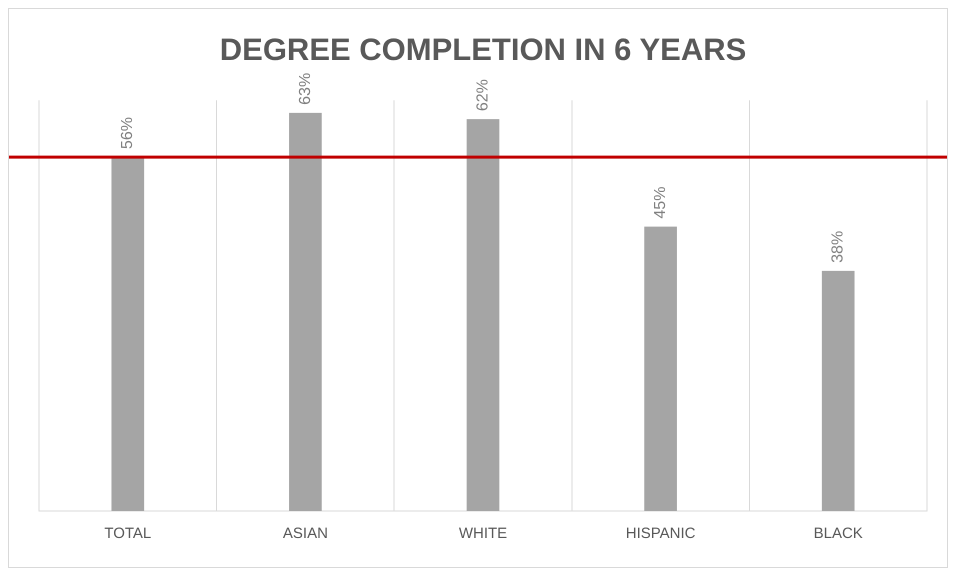  What do you see at coordinates (483, 533) in the screenshot?
I see `x-tick-label: WHITE` at bounding box center [483, 533].